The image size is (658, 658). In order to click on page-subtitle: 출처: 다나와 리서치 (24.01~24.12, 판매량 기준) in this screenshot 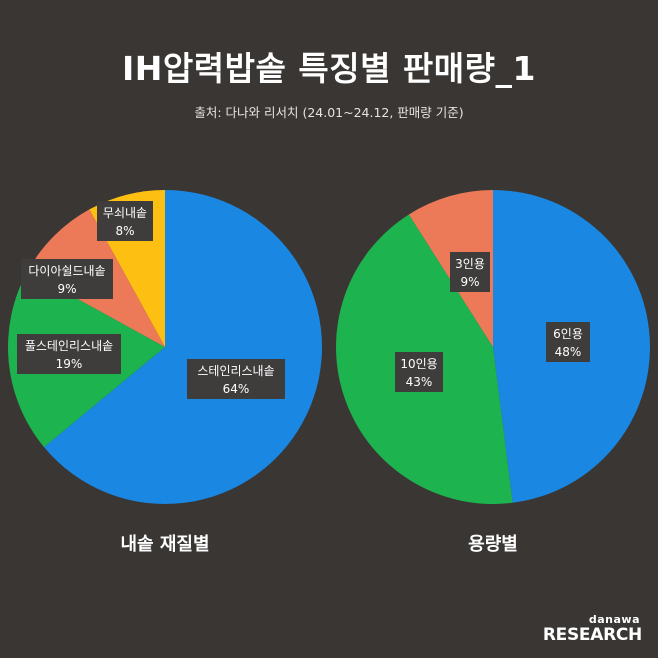, I will do `click(329, 112)`.